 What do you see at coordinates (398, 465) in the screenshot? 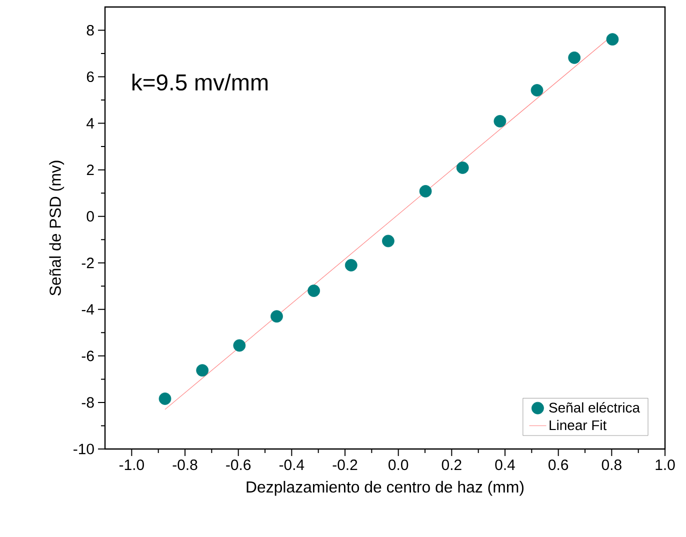
I see `x-tick-label: 0.0` at bounding box center [398, 465].